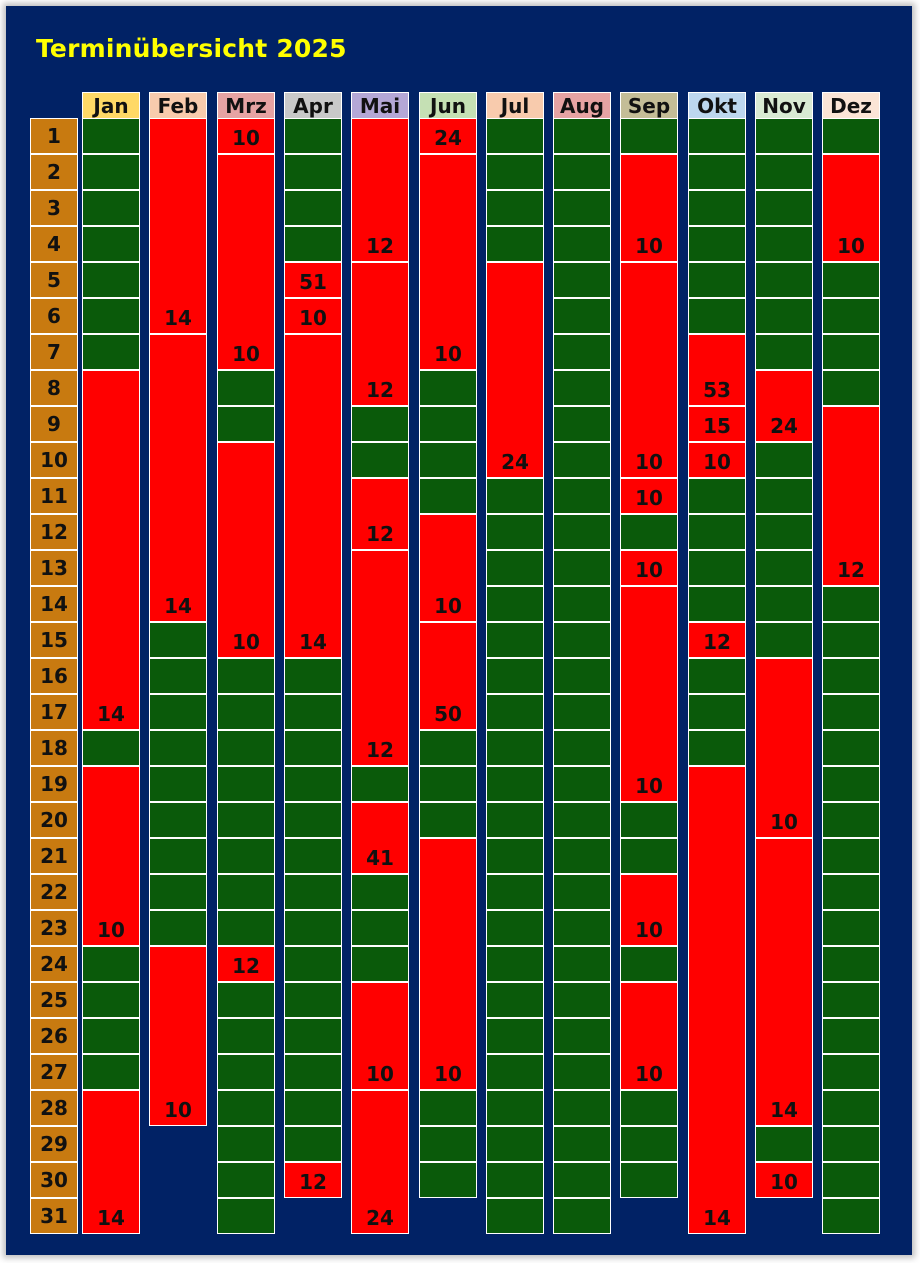 The image size is (920, 1263). What do you see at coordinates (54, 136) in the screenshot?
I see `day-label-1: 1` at bounding box center [54, 136].